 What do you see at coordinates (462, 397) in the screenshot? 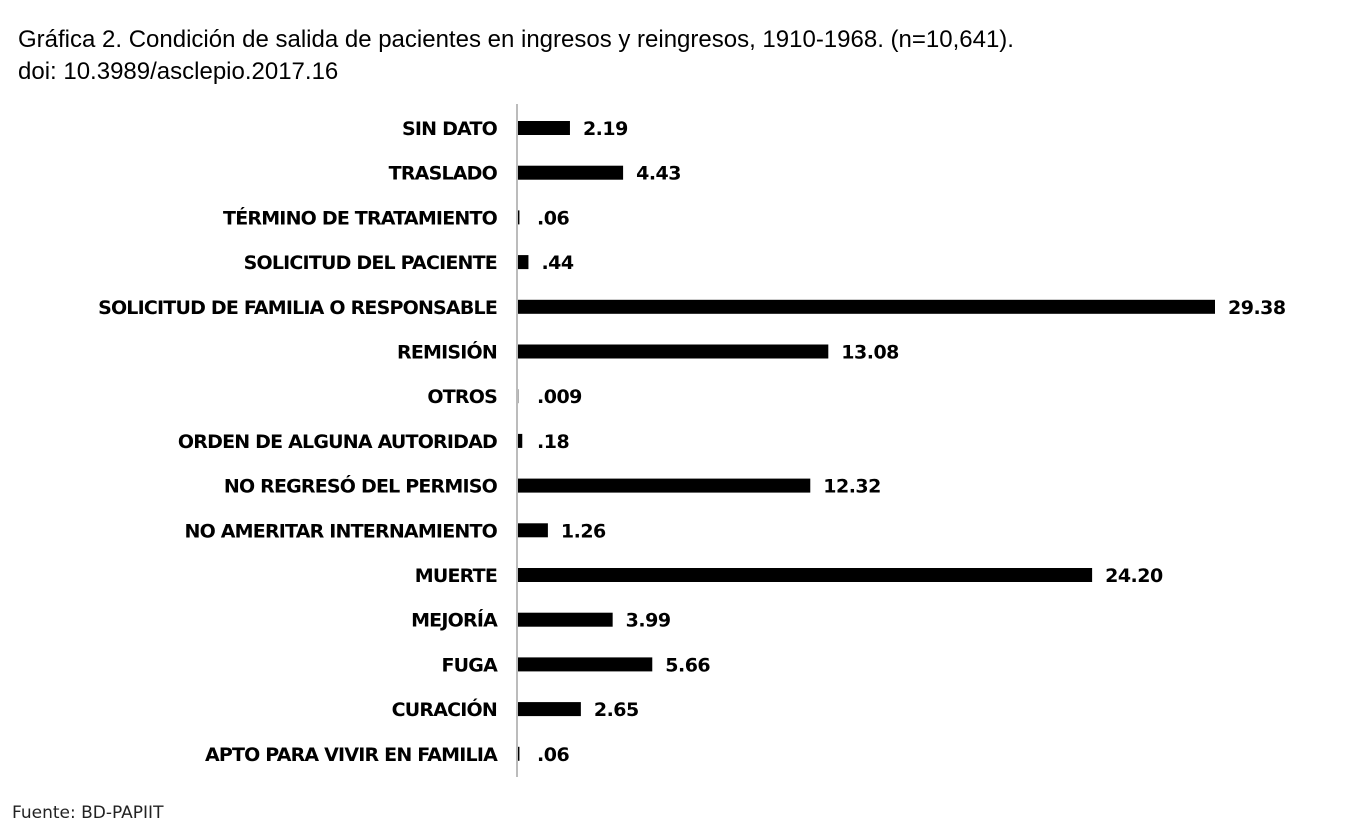
I see `category-label: OTROS` at bounding box center [462, 397].